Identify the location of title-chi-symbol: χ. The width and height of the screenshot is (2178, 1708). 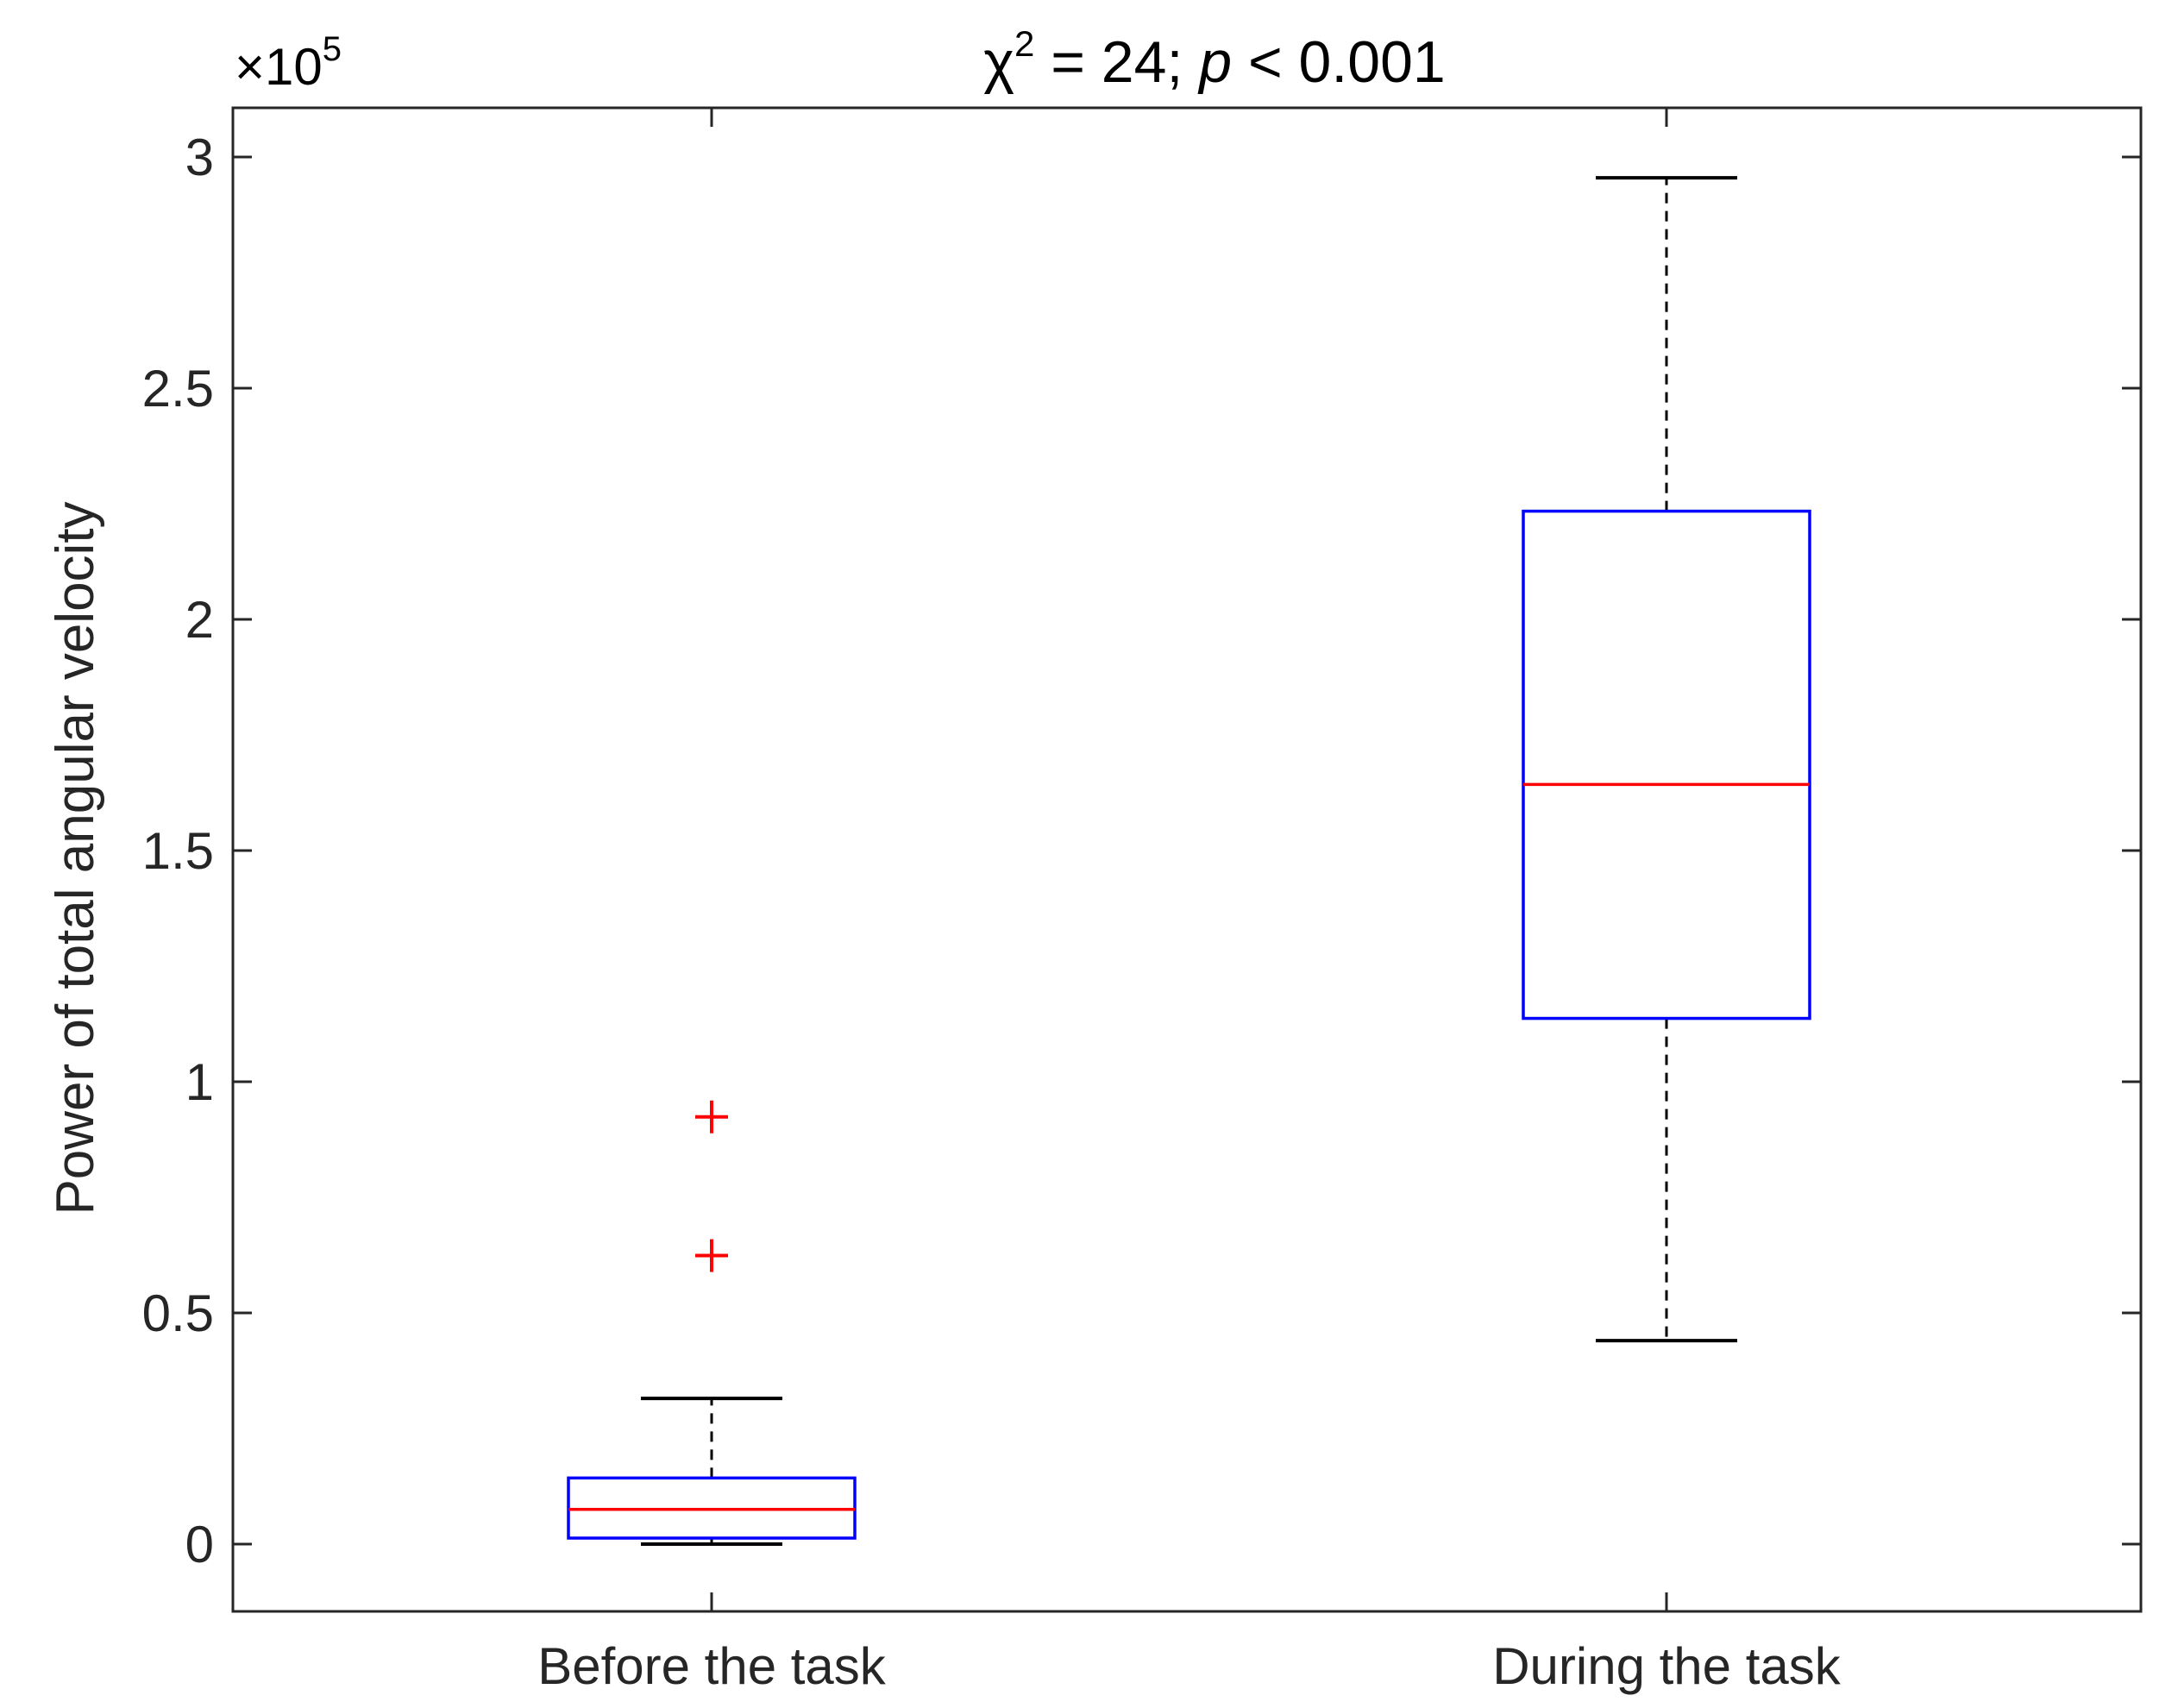
(998, 62).